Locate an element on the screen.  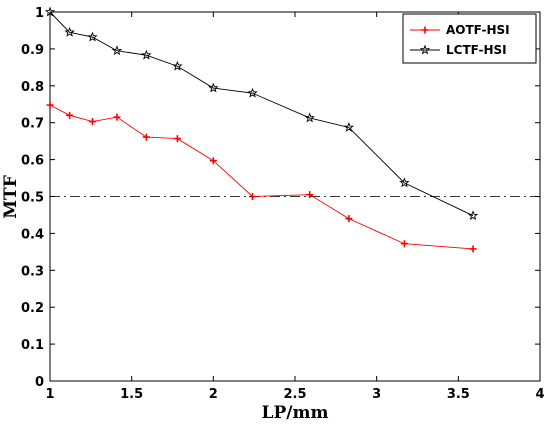
y-tick-label: 0.2 is located at coordinates (32, 308).